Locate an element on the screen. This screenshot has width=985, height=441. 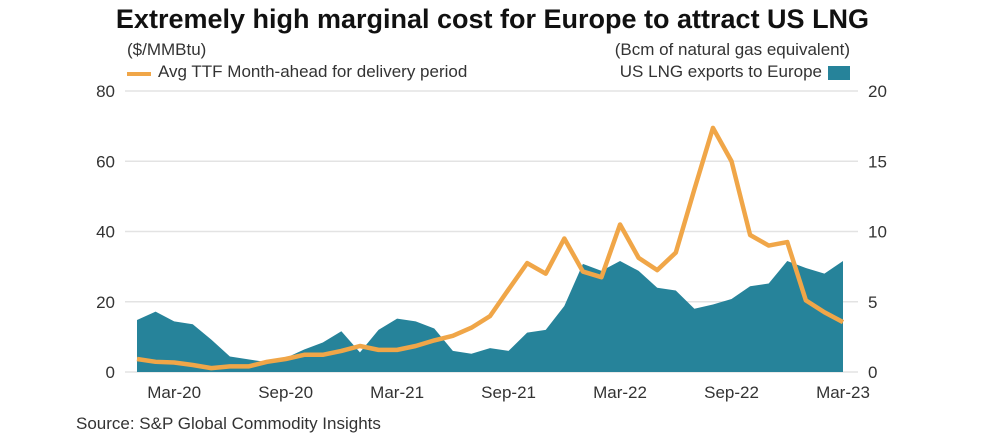
left-tick-label: 20 is located at coordinates (105, 302).